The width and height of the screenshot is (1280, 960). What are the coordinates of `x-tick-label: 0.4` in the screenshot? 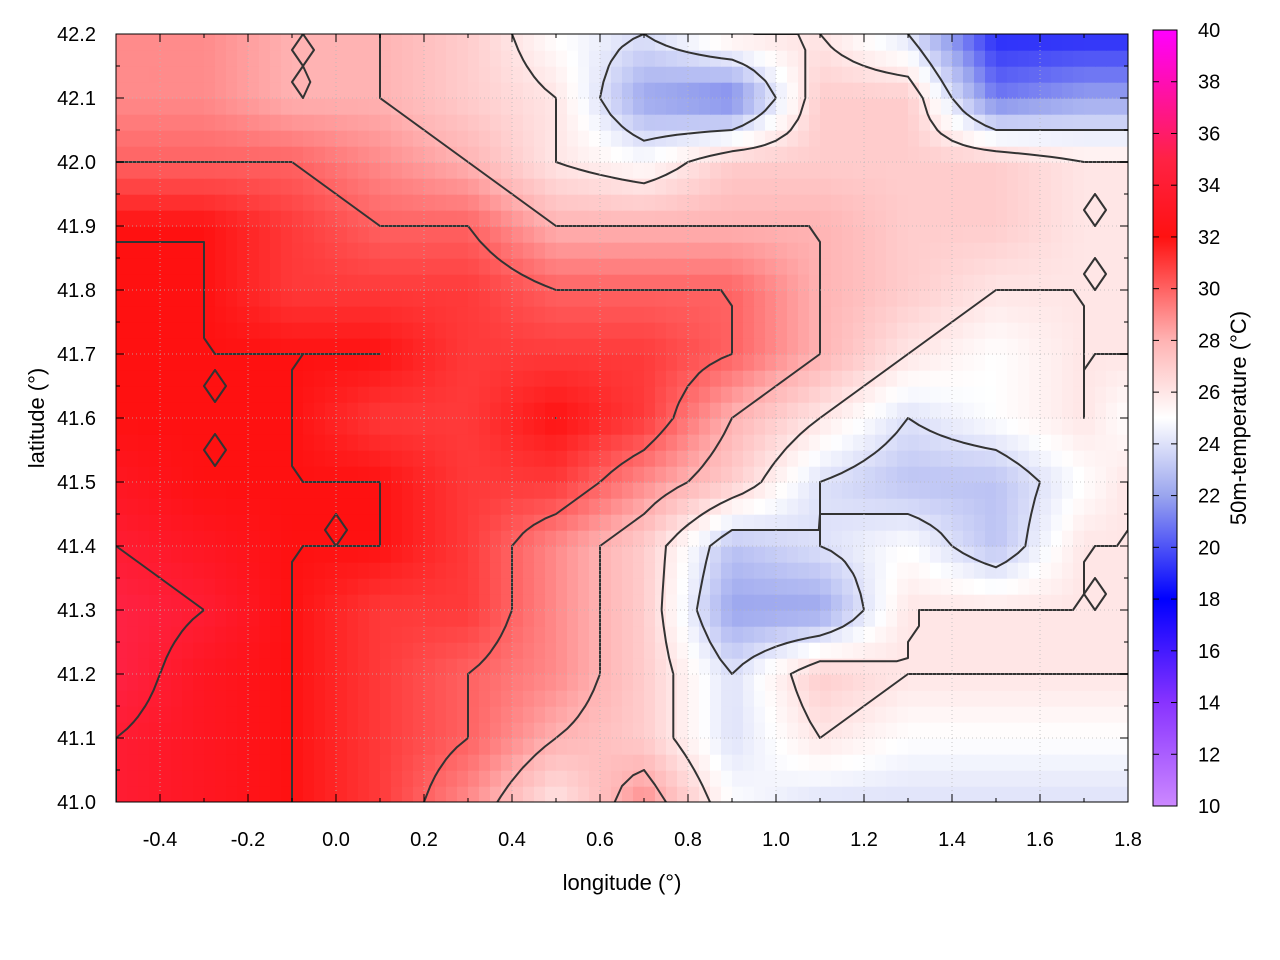 It's located at (512, 840).